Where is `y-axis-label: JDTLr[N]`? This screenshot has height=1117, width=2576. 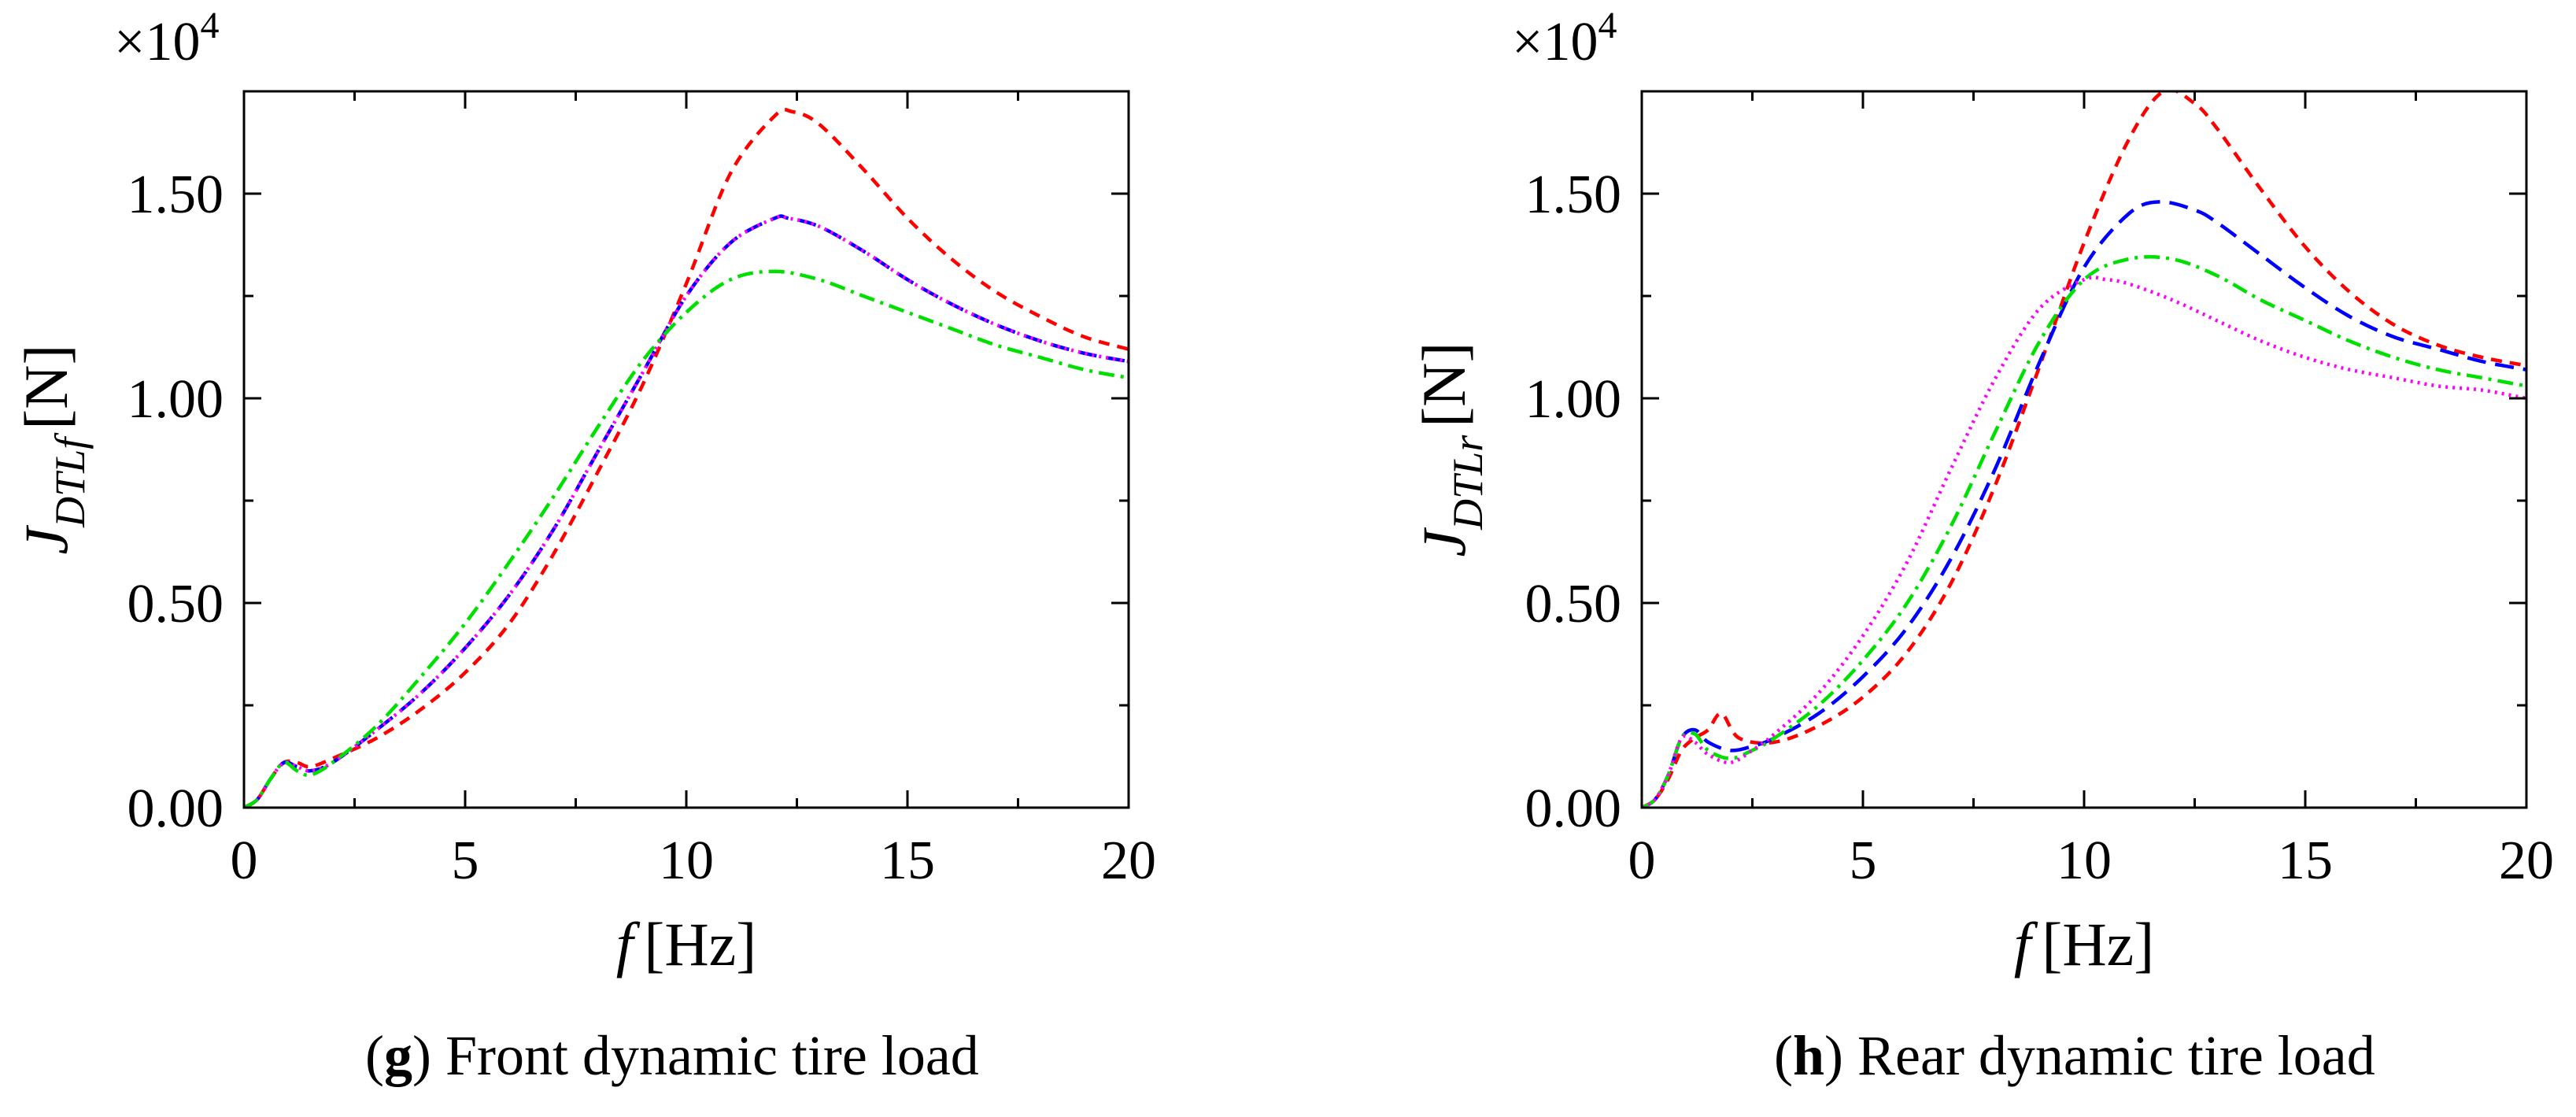
y-axis-label: JDTLr[N] is located at coordinates (1450, 449).